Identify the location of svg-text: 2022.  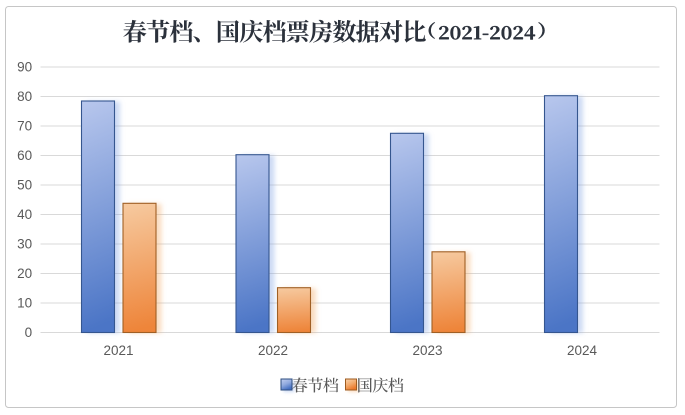
(273, 350).